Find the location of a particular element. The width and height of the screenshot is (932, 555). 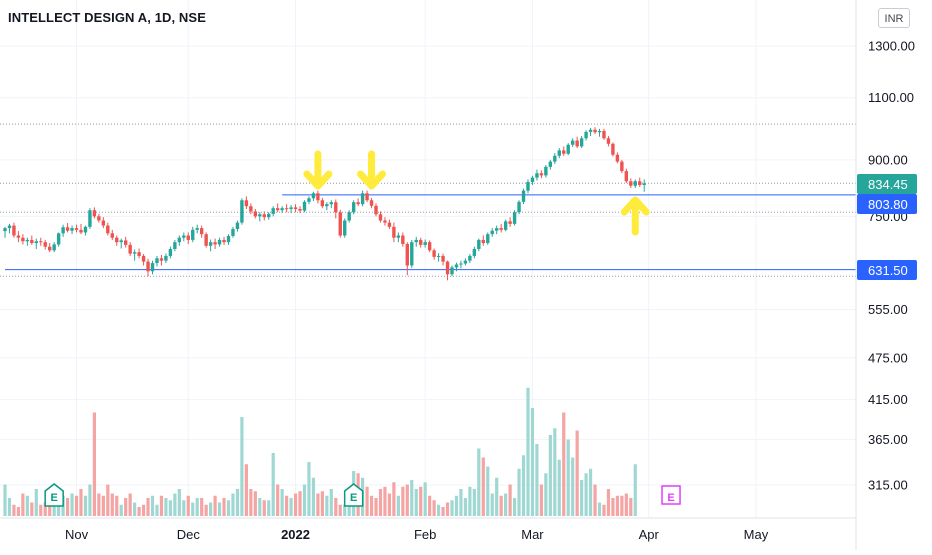

earnings-box is located at coordinates (54, 495).